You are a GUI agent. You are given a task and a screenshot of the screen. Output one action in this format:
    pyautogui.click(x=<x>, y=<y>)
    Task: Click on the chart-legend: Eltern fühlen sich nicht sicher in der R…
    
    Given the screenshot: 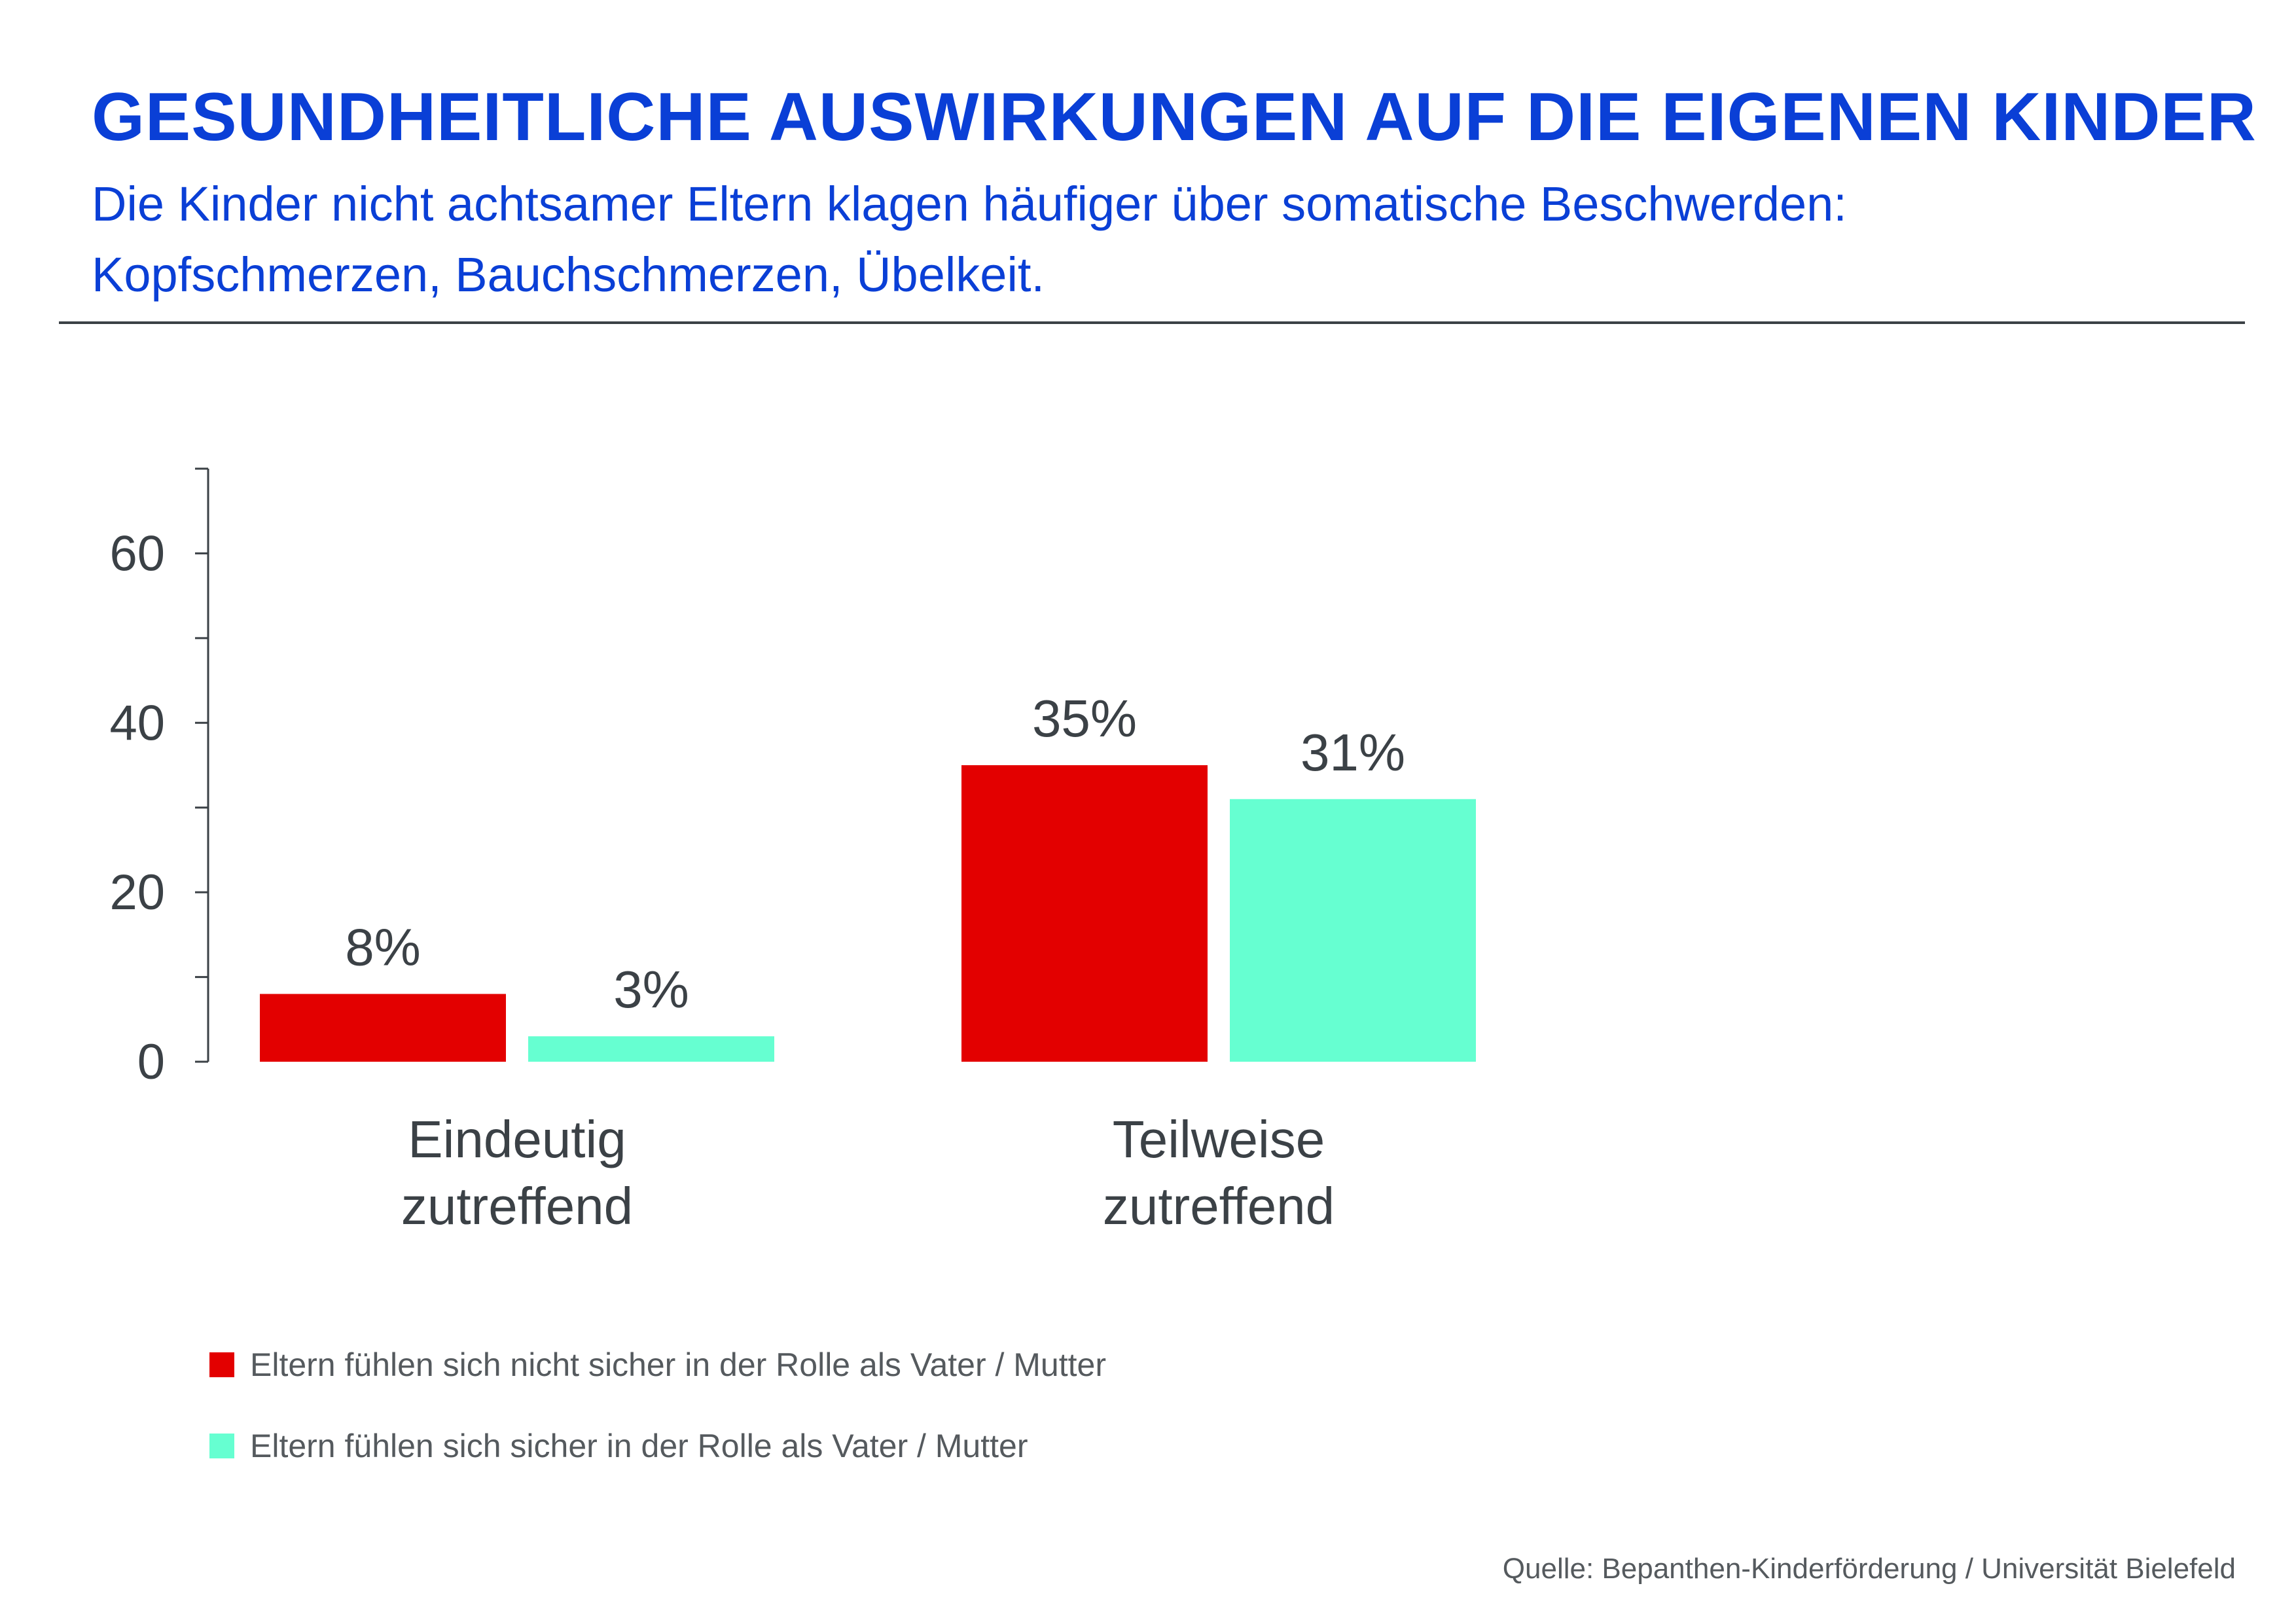 What is the action you would take?
    pyautogui.click(x=657, y=1428)
    